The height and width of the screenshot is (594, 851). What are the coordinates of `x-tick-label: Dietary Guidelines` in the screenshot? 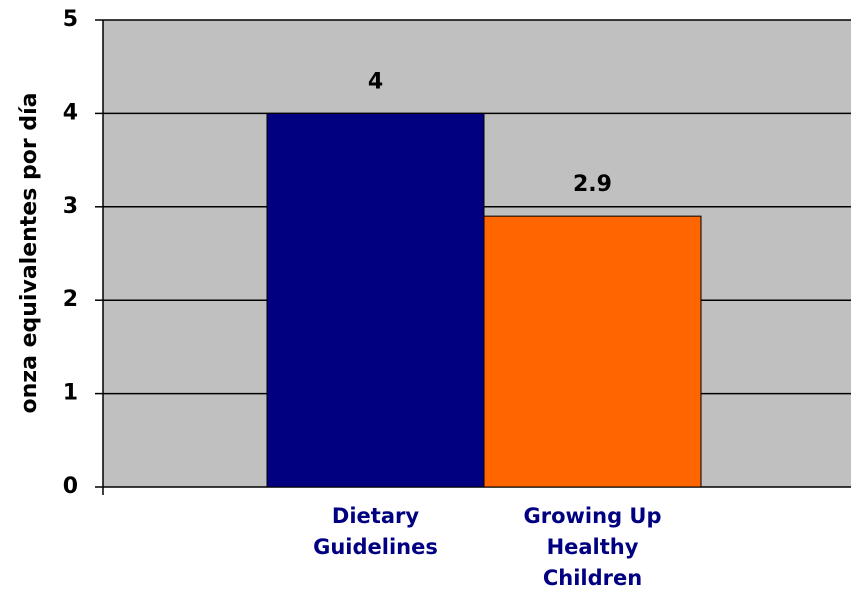 It's located at (375, 531).